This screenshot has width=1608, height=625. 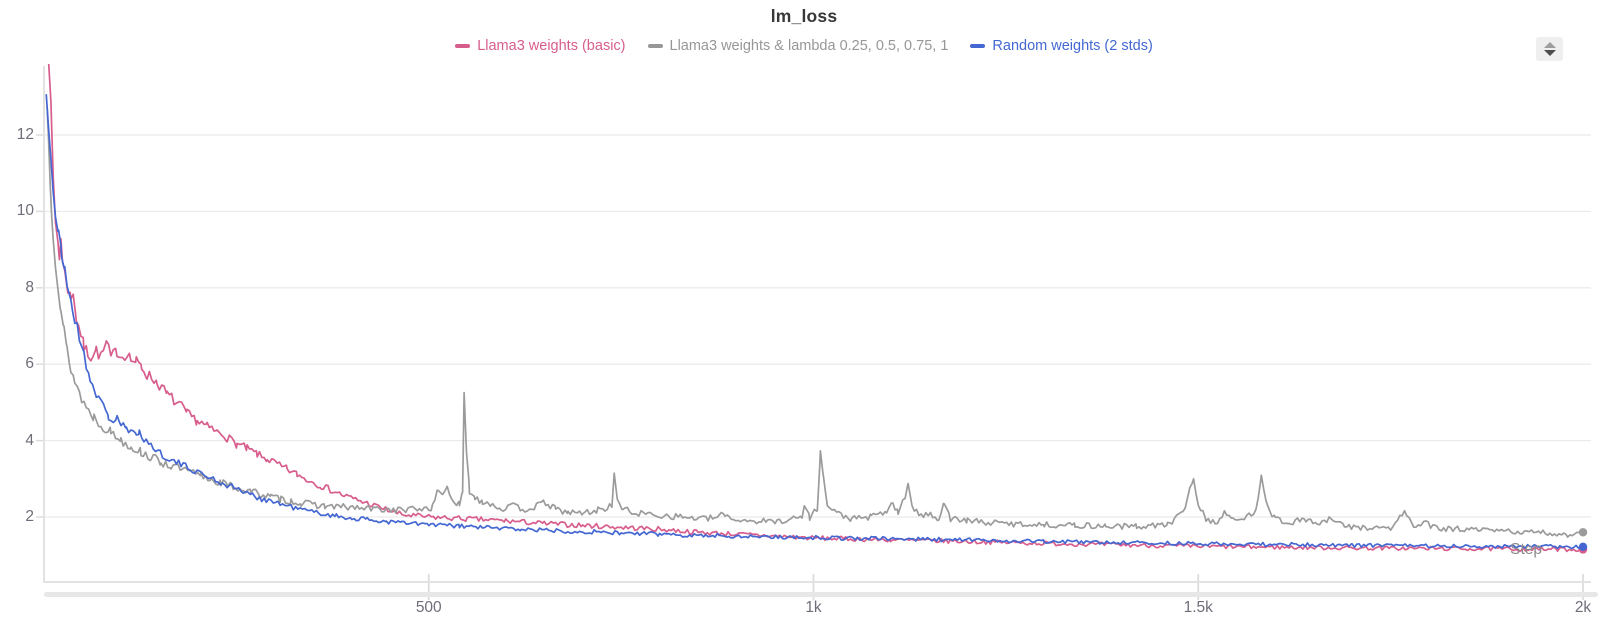 What do you see at coordinates (29, 440) in the screenshot?
I see `y-tick-label-4: 4` at bounding box center [29, 440].